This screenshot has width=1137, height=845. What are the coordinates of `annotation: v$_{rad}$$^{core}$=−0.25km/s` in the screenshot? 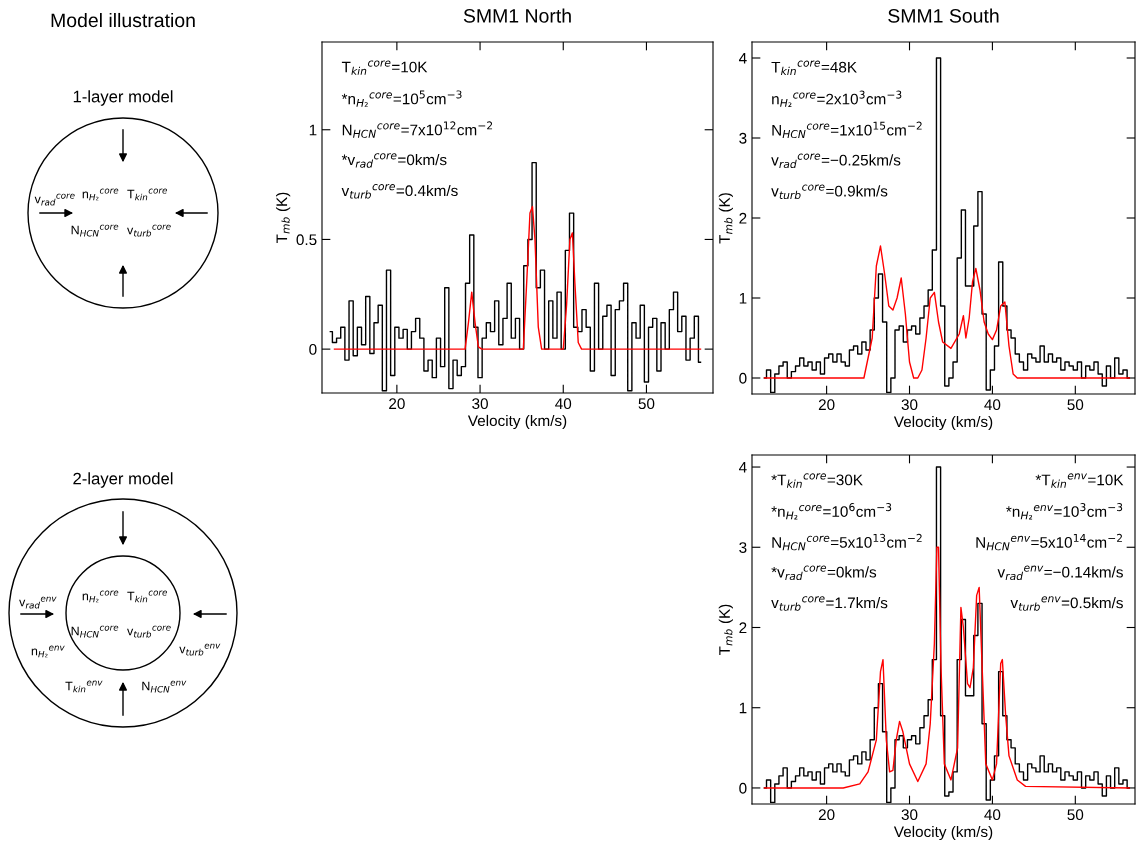 It's located at (836, 161).